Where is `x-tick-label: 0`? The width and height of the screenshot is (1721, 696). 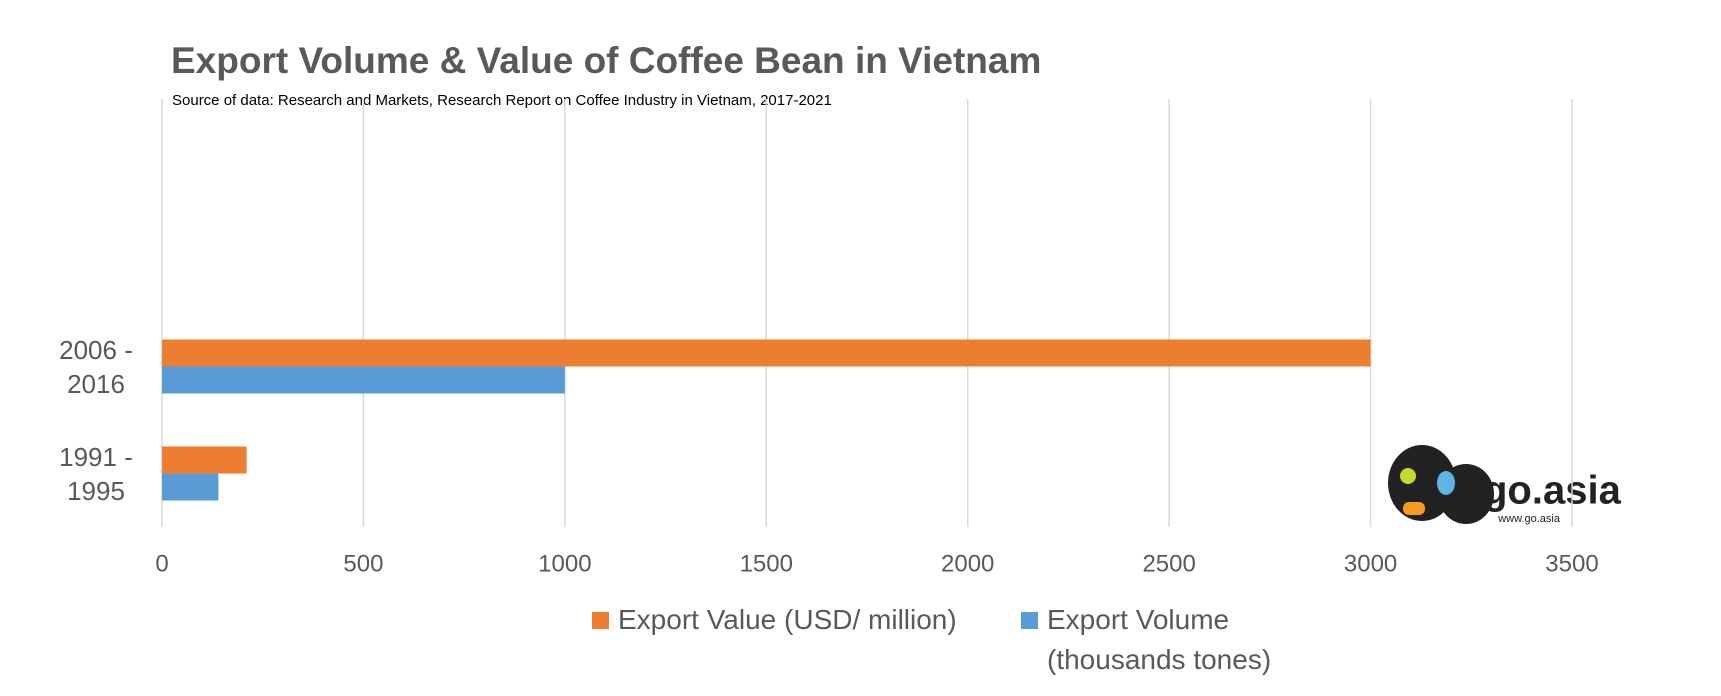
x-tick-label: 0 is located at coordinates (161, 563).